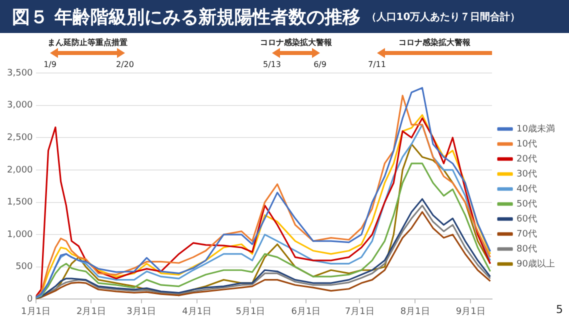 The height and width of the screenshot is (320, 569). Describe the element at coordinates (186, 17) in the screenshot. I see `chart-title: 図５ 年齢階級別にみる新規陽性者数の推移` at that location.